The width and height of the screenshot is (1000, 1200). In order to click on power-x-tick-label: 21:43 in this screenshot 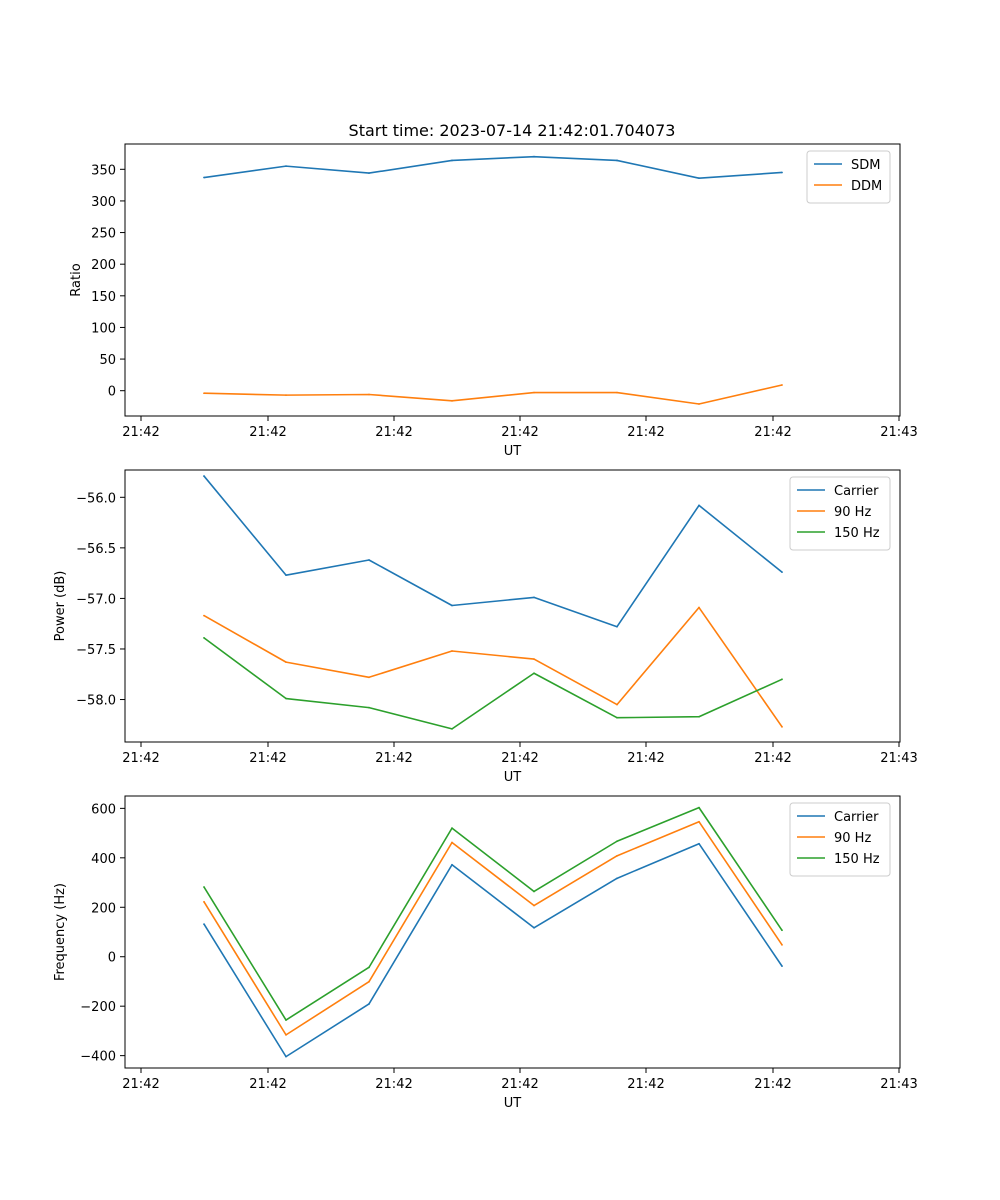, I will do `click(898, 758)`.